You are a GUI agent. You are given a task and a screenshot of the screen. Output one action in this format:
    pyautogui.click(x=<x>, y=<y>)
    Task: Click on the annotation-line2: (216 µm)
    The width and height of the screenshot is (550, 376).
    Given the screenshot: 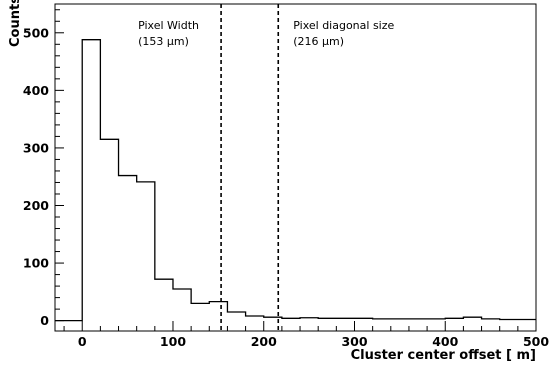 What is the action you would take?
    pyautogui.click(x=318, y=41)
    